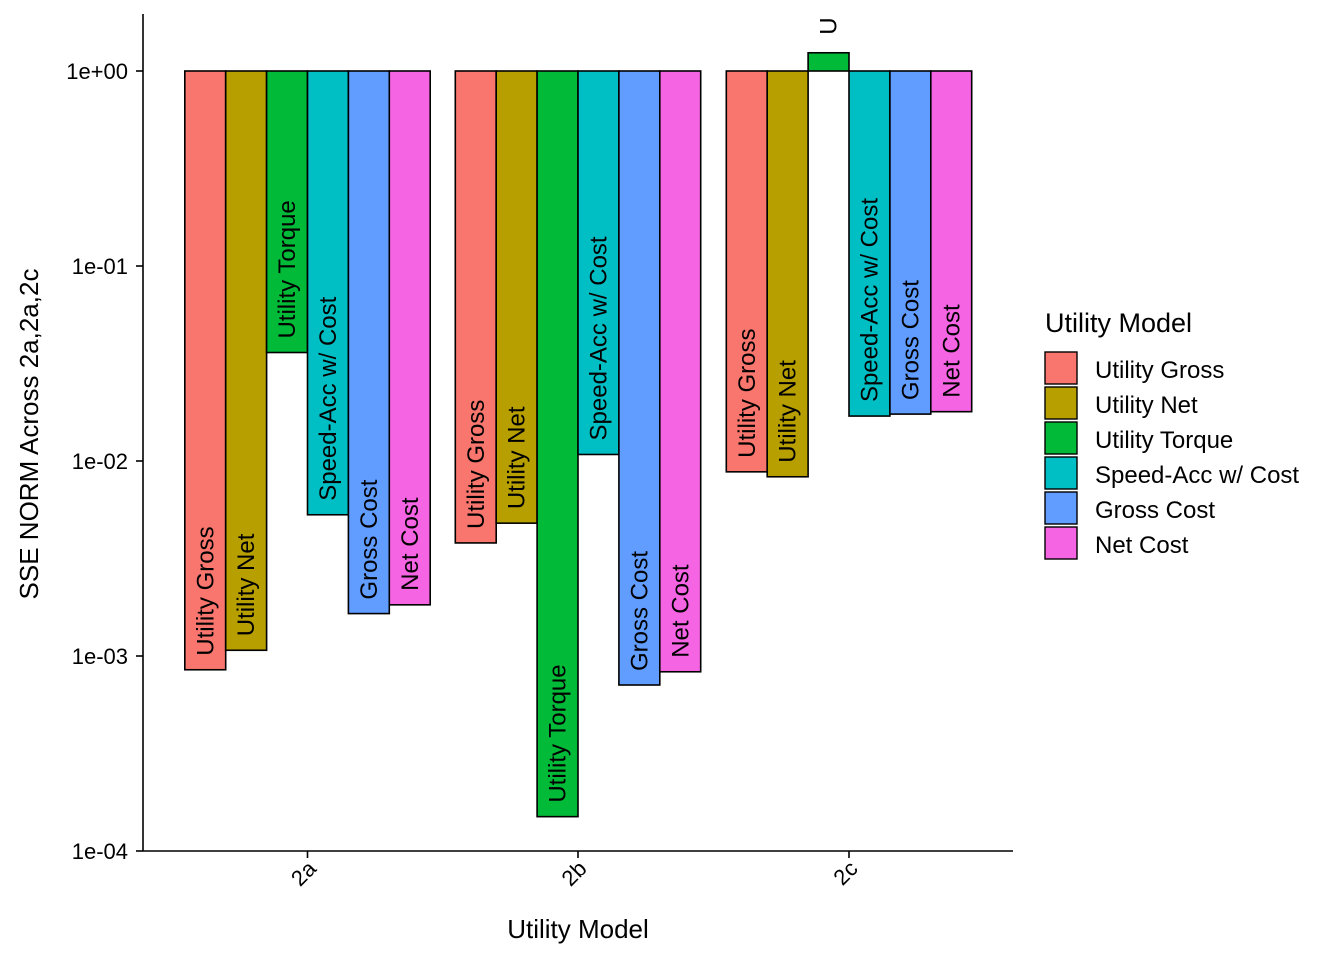 This screenshot has height=960, width=1344. What do you see at coordinates (409, 338) in the screenshot?
I see `bar-2a-net-cost` at bounding box center [409, 338].